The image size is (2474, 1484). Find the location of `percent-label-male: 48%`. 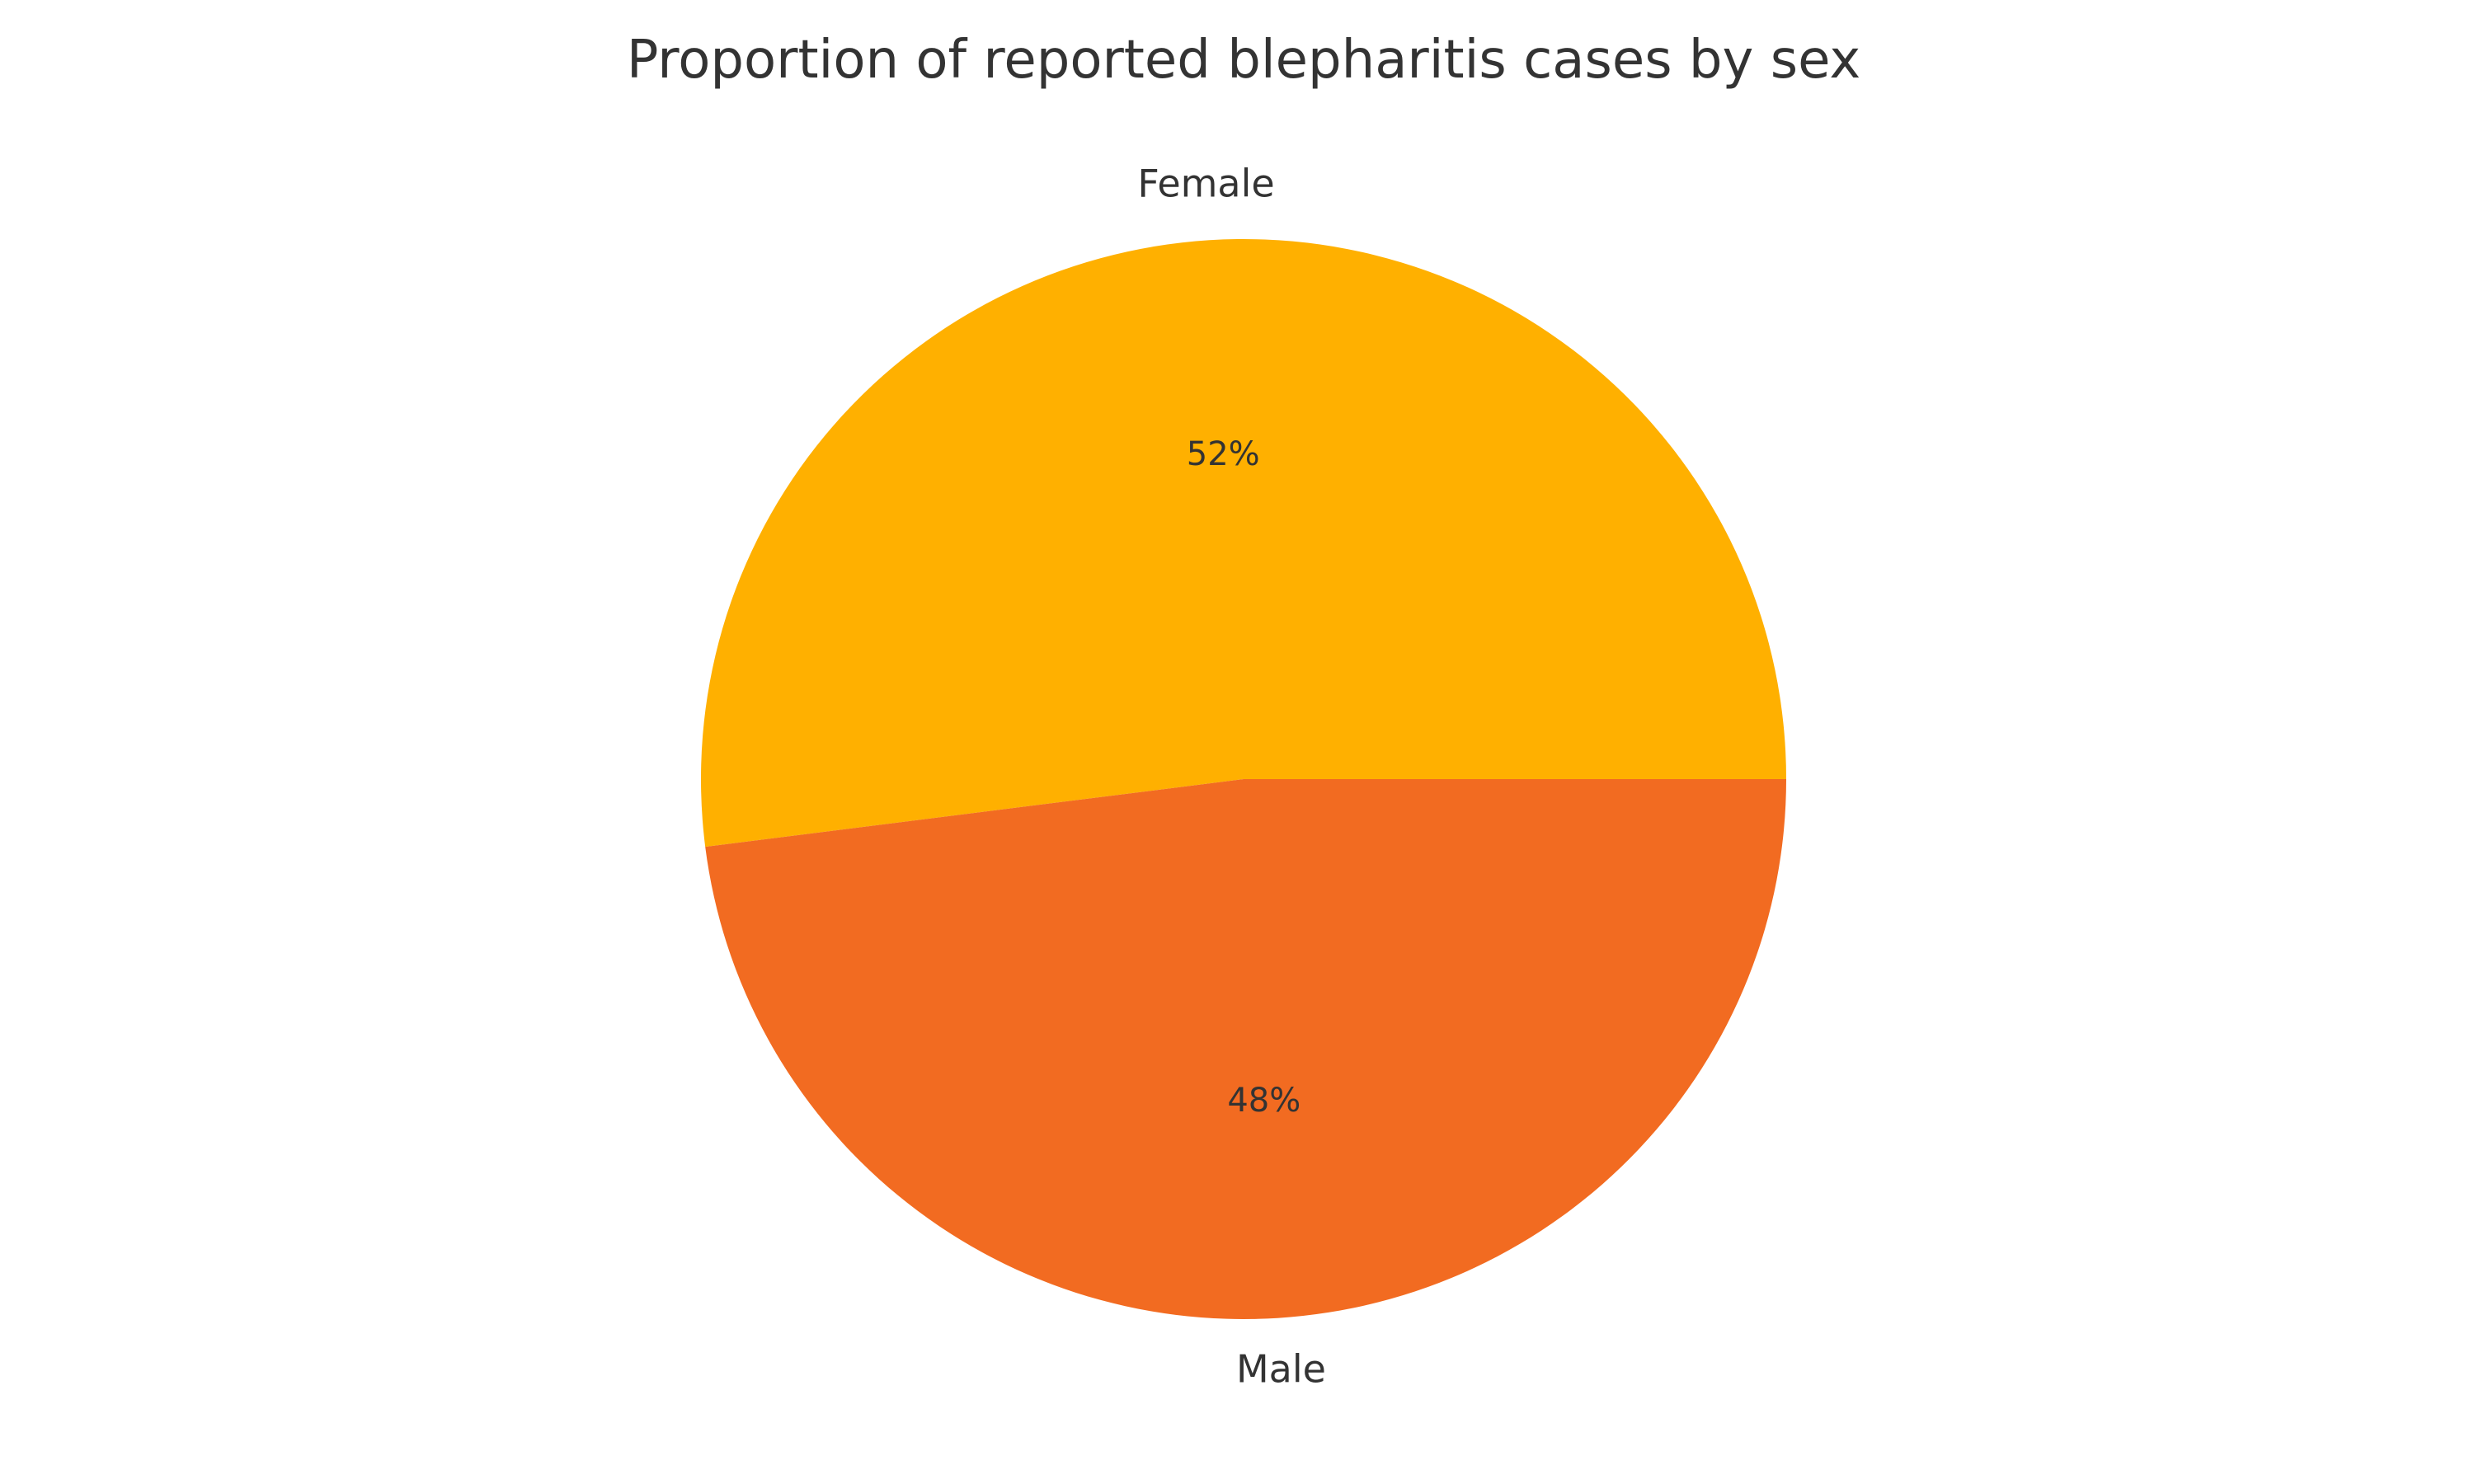

percent-label-male: 48% is located at coordinates (1263, 1101).